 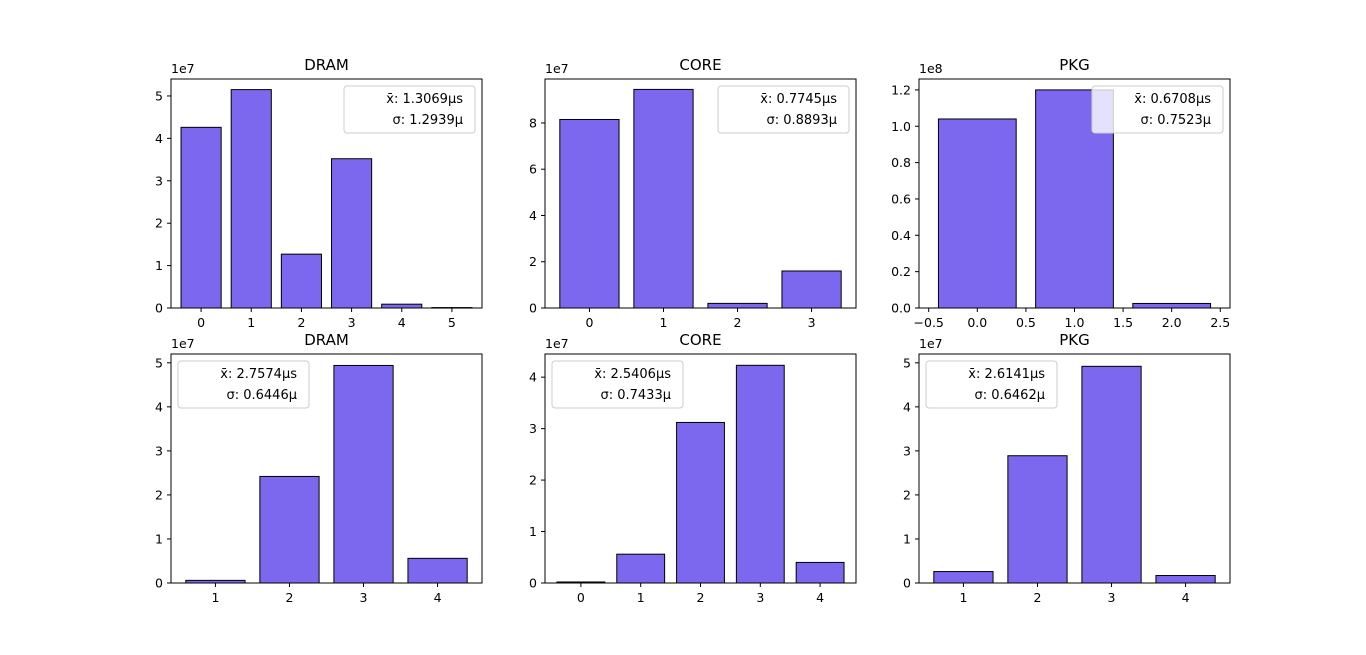 I want to click on x-tick-label-0-2: 2, so click(x=301, y=322).